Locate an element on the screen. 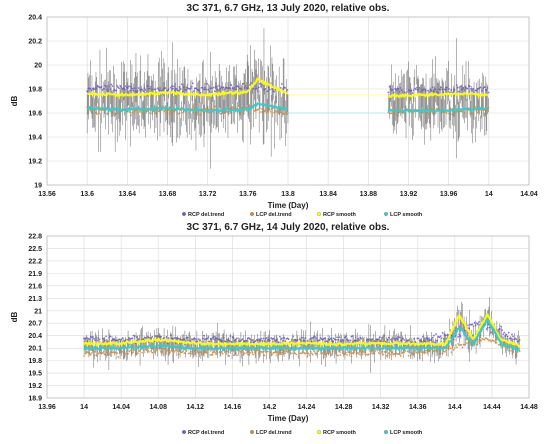 This screenshot has width=550, height=444. legend-marker is located at coordinates (386, 214).